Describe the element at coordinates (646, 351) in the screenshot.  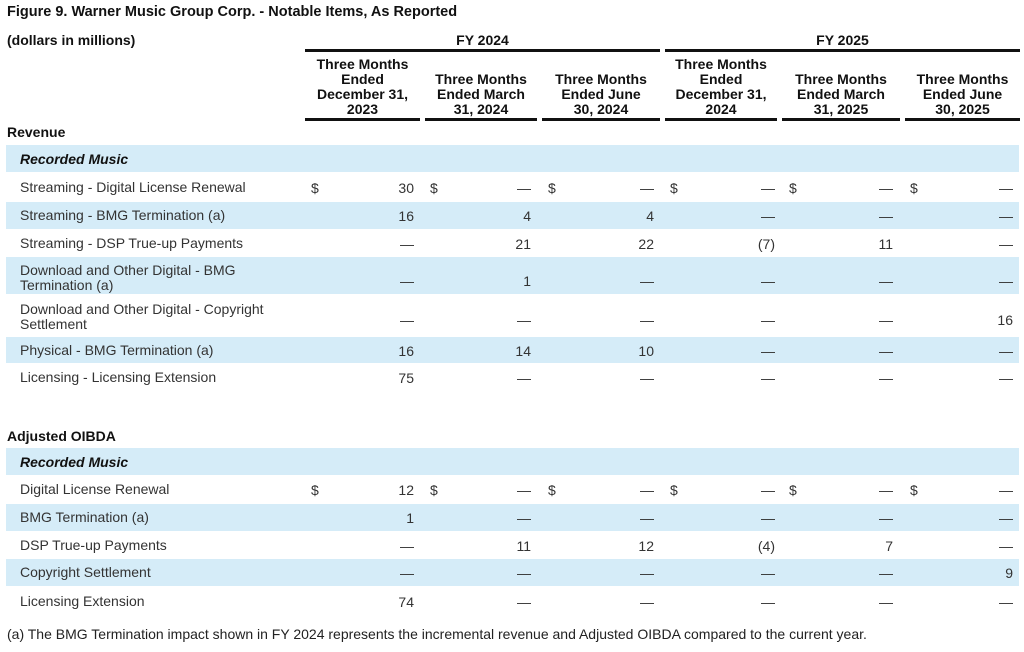
I see `cell-value: 10` at that location.